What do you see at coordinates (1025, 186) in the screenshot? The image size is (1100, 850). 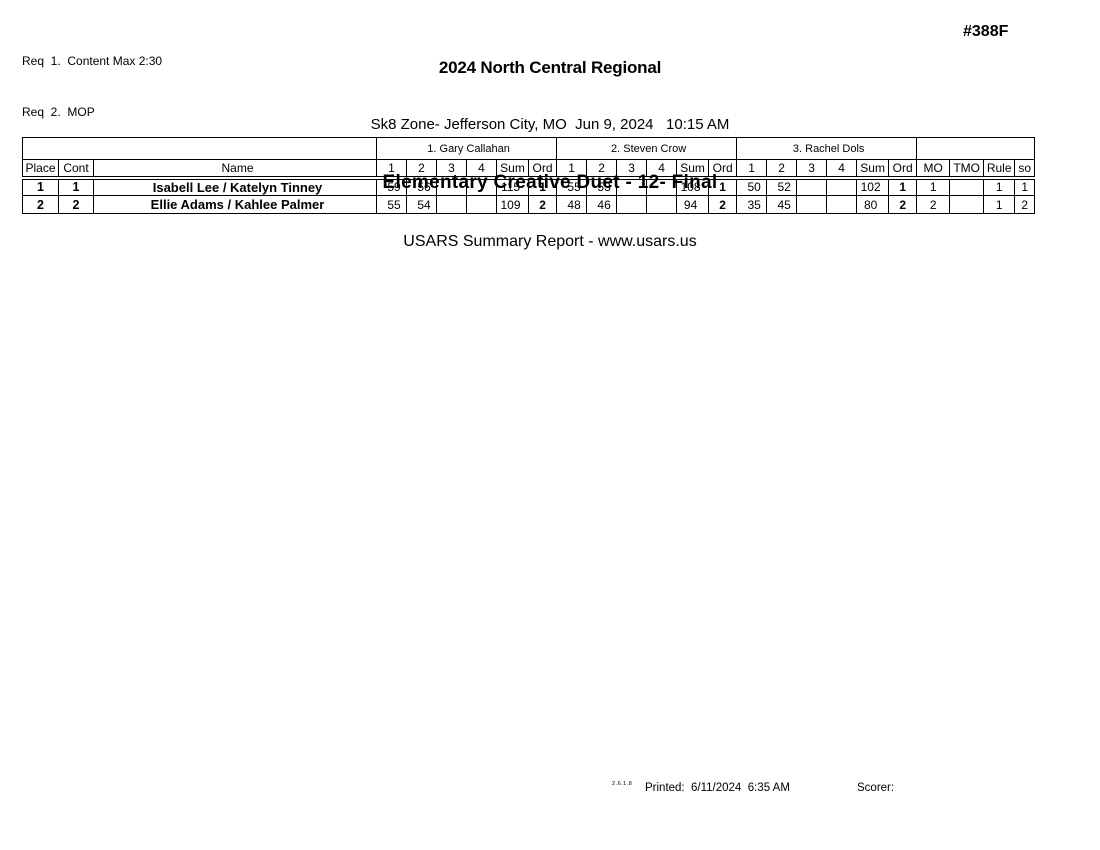 I see `cell-so: 1` at bounding box center [1025, 186].